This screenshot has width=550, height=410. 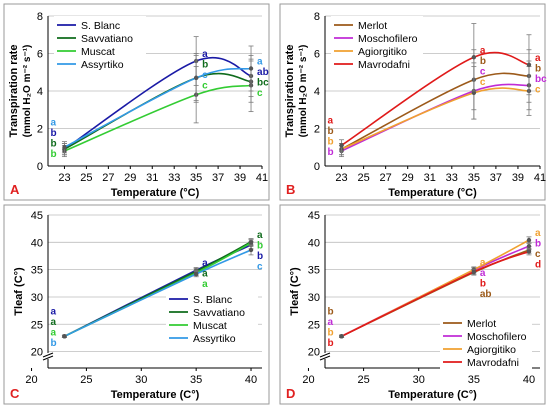 I want to click on axis-break-mark, so click(x=325, y=358).